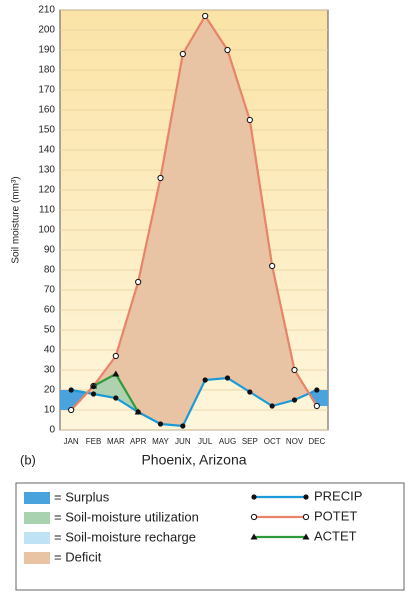  Describe the element at coordinates (82, 496) in the screenshot. I see `legend-label: = Surplus` at that location.